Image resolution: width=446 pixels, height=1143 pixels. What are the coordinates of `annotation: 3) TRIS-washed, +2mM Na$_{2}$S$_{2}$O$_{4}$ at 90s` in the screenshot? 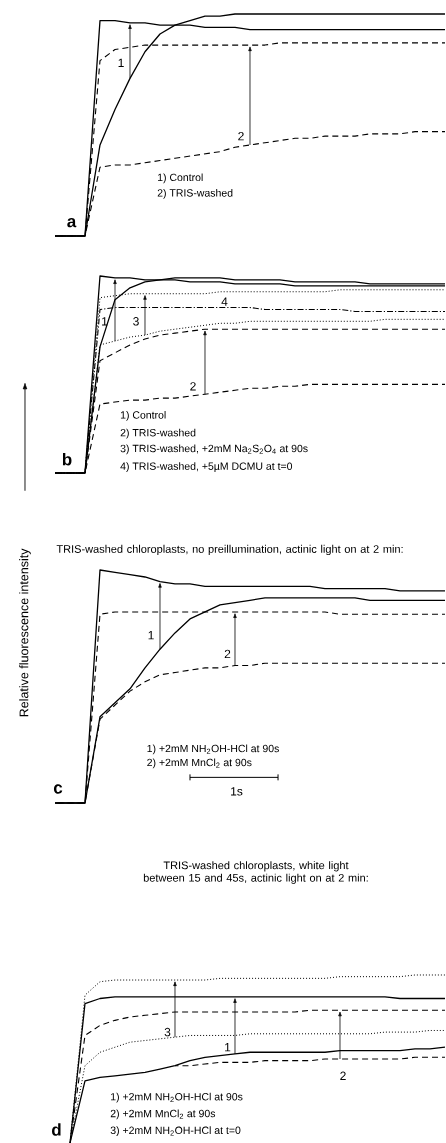 It's located at (214, 449).